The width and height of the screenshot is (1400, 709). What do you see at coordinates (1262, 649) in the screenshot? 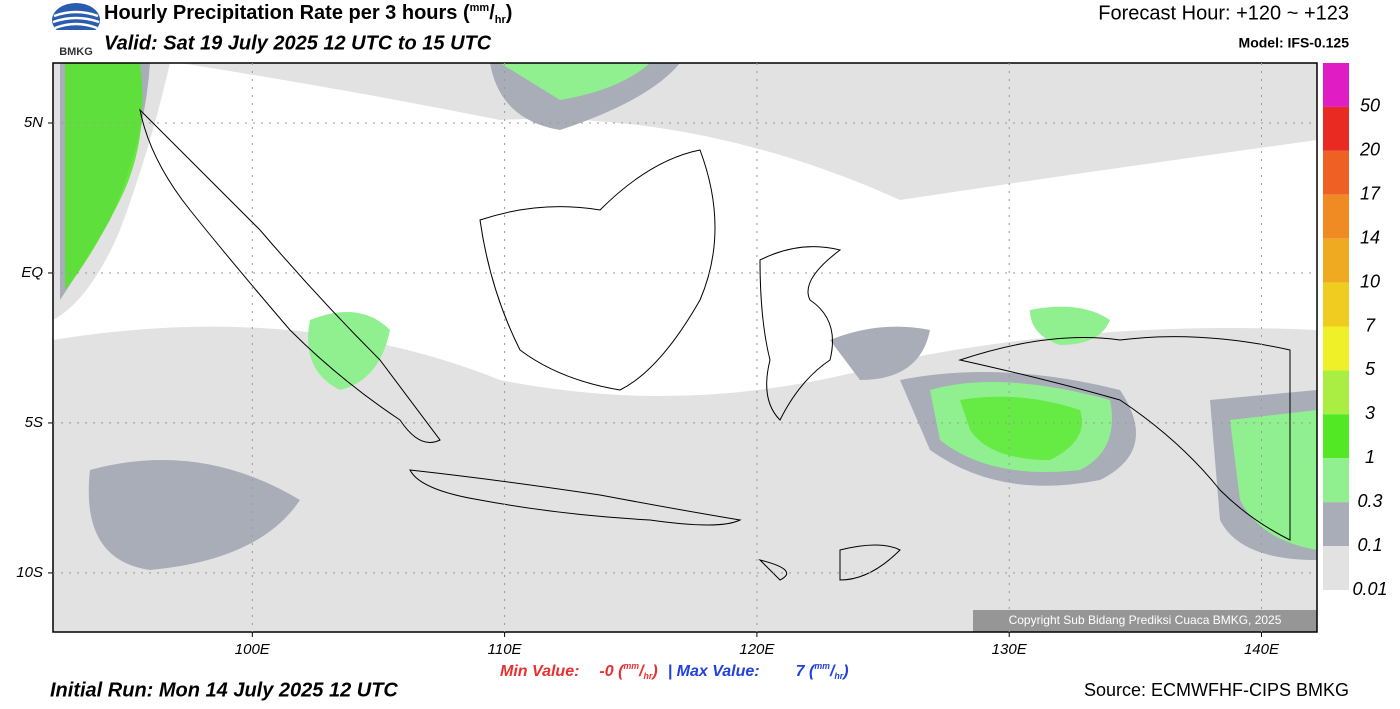
I see `lon-tick-label: 140E` at bounding box center [1262, 649].